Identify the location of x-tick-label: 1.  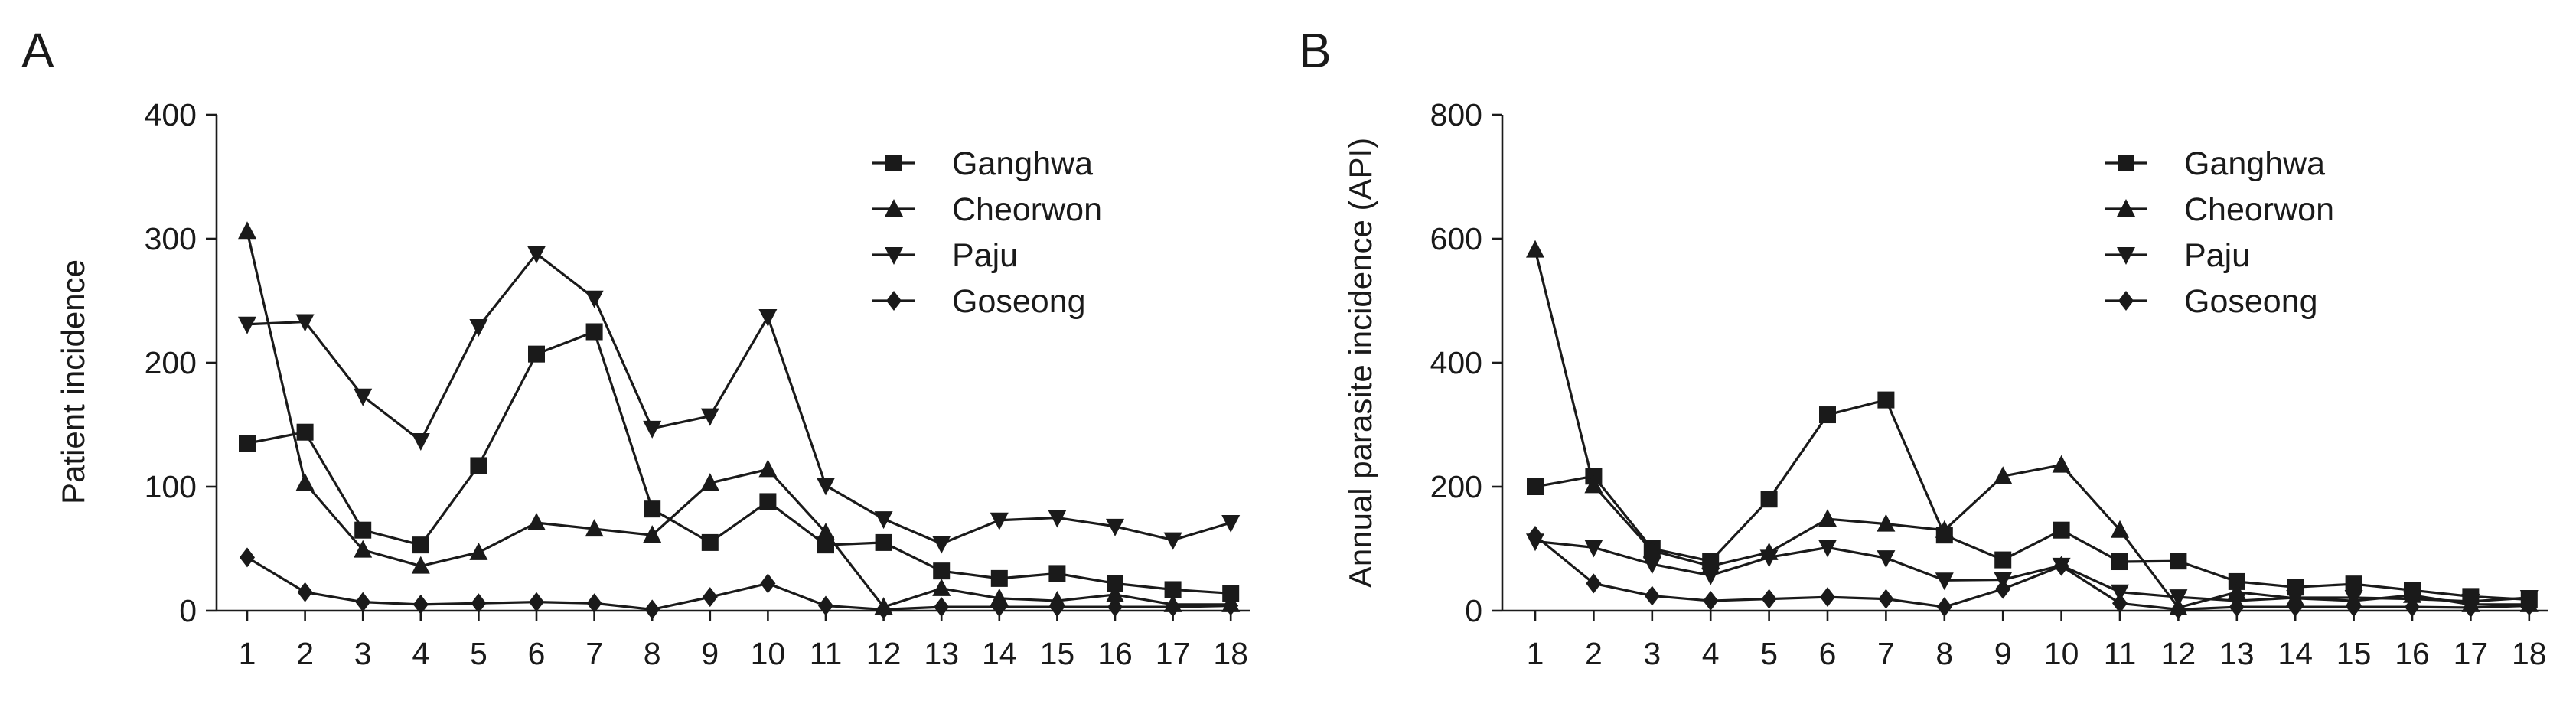
(247, 653).